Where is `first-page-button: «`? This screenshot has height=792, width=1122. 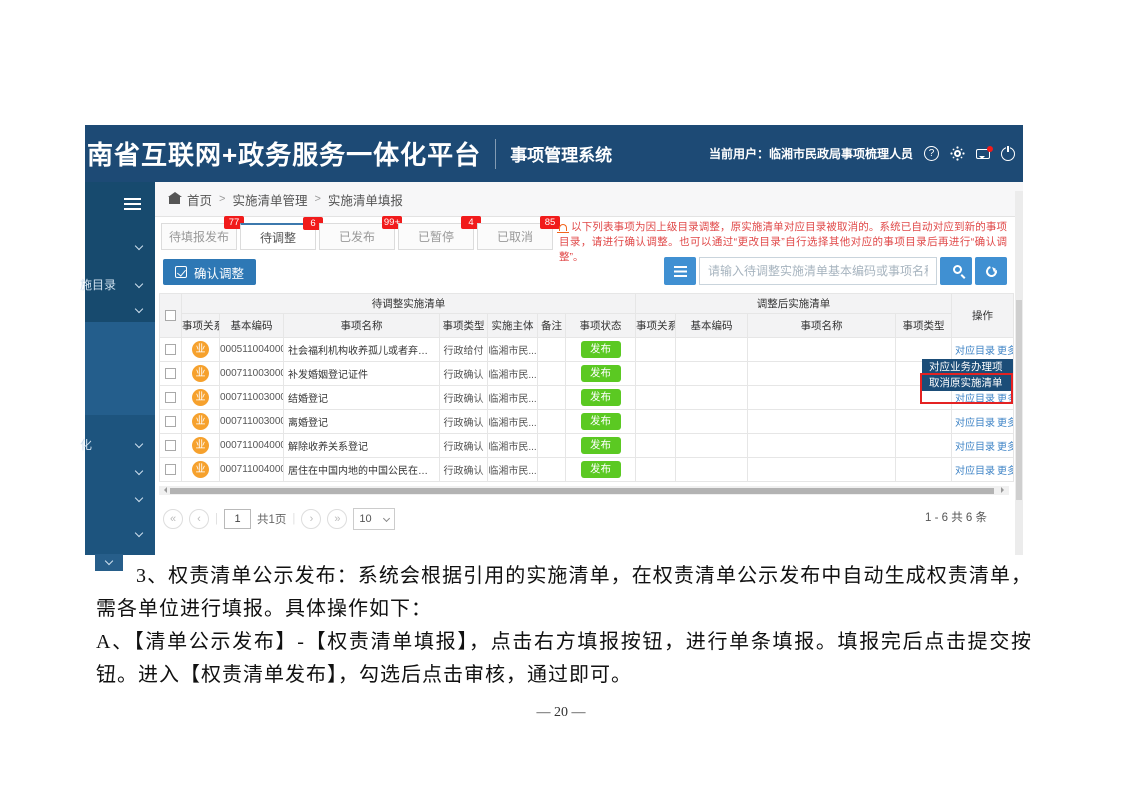 first-page-button: « is located at coordinates (173, 519).